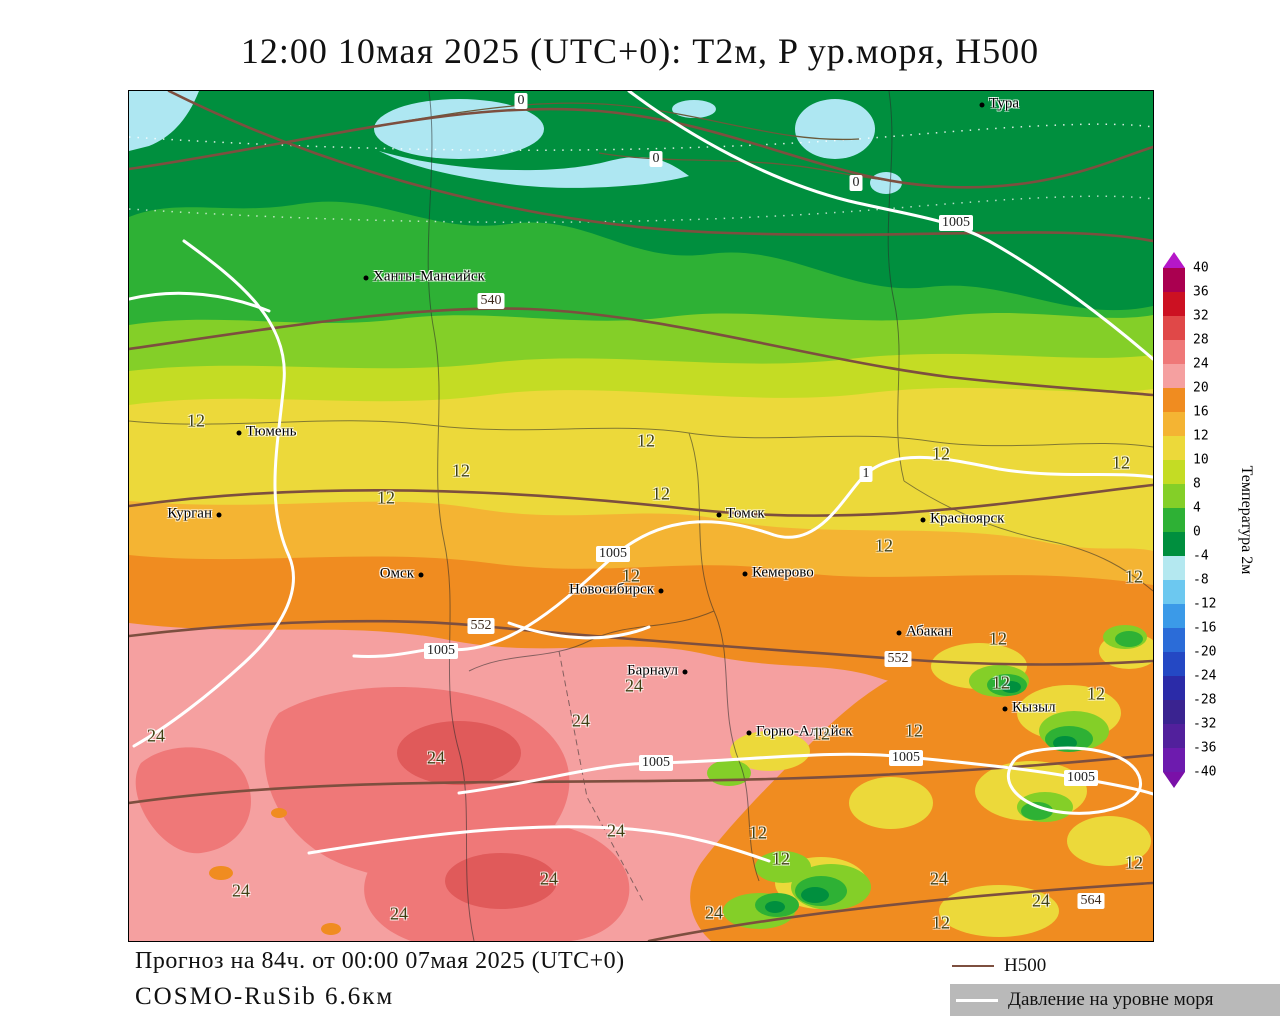  Describe the element at coordinates (1004, 103) in the screenshot. I see `city-label: Тура` at that location.